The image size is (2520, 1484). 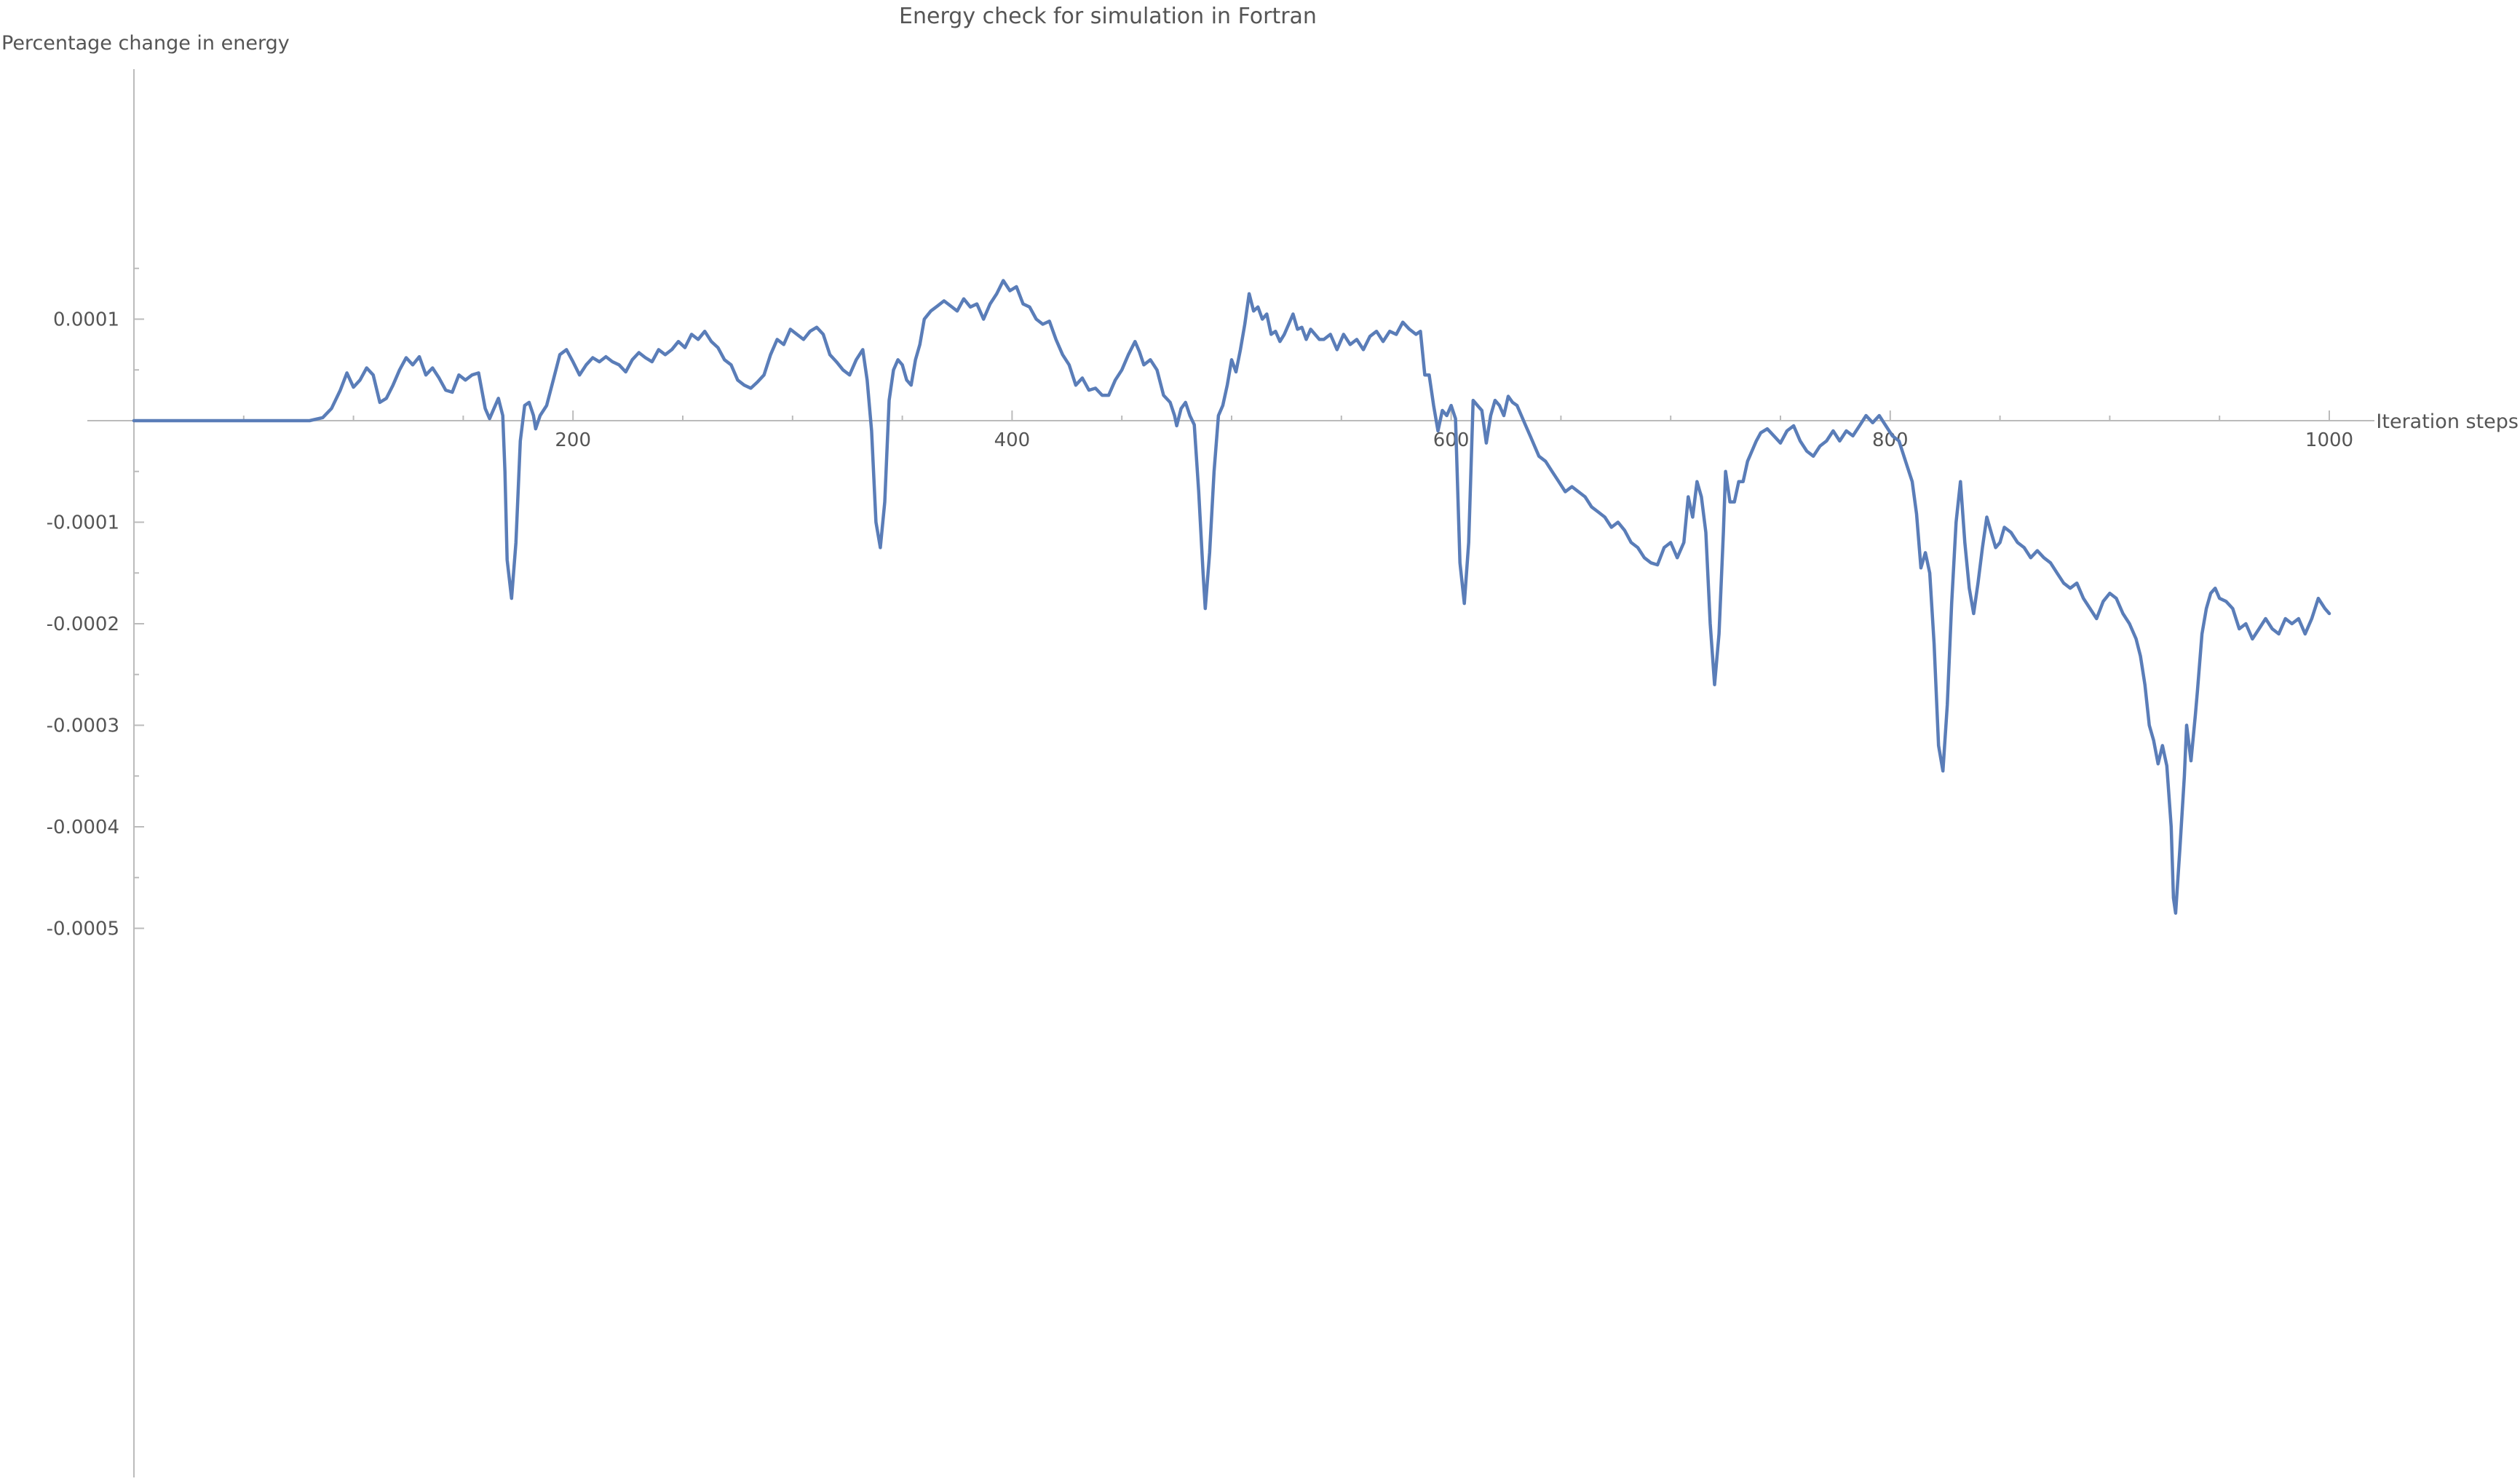 I want to click on y-tick-label: 0.0001, so click(x=86, y=320).